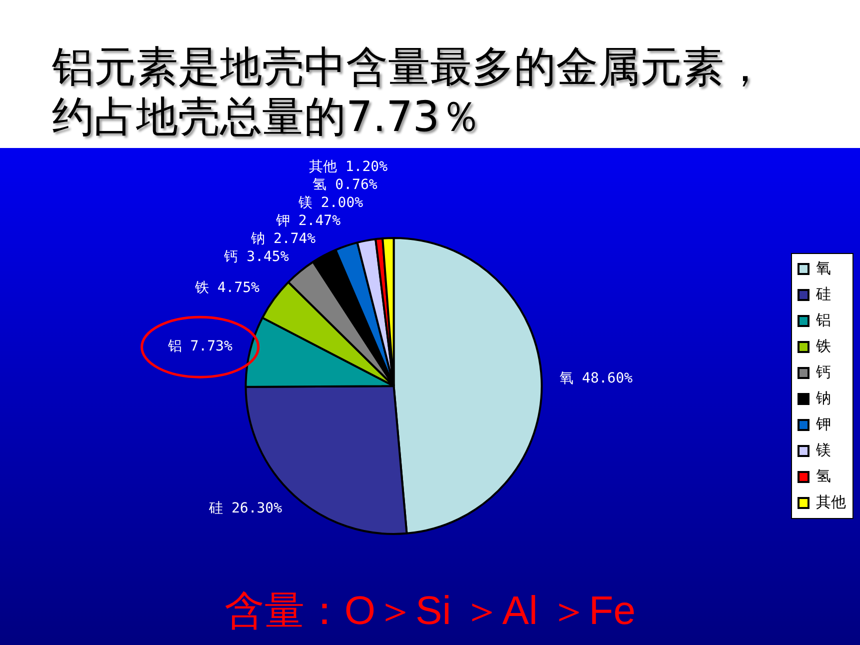 This screenshot has height=645, width=860. I want to click on chart-title: 铝元素是地壳中含量最多的金属元素，约占地壳总量的7.73％, so click(409, 92).